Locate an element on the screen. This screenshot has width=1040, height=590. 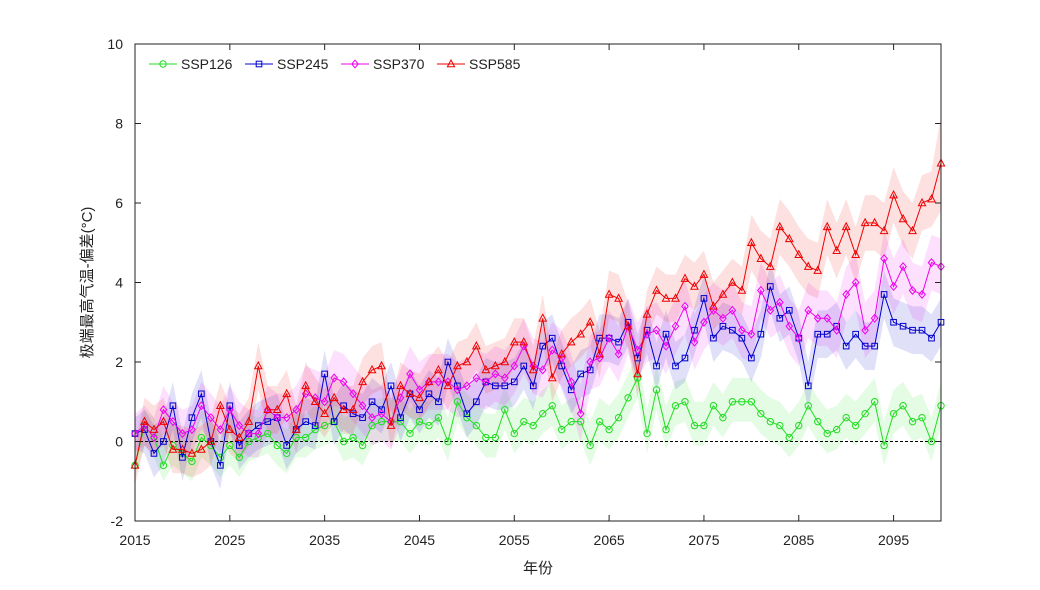
y-tick-label: 4 is located at coordinates (119, 283).